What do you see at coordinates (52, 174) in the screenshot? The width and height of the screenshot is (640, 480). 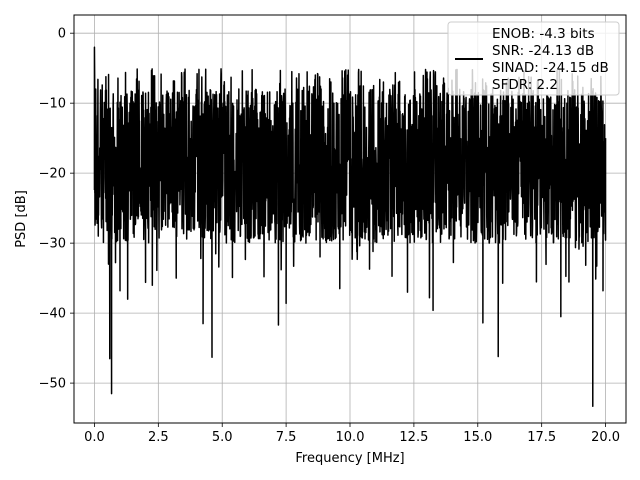 I see `y-tick-label: −20` at bounding box center [52, 174].